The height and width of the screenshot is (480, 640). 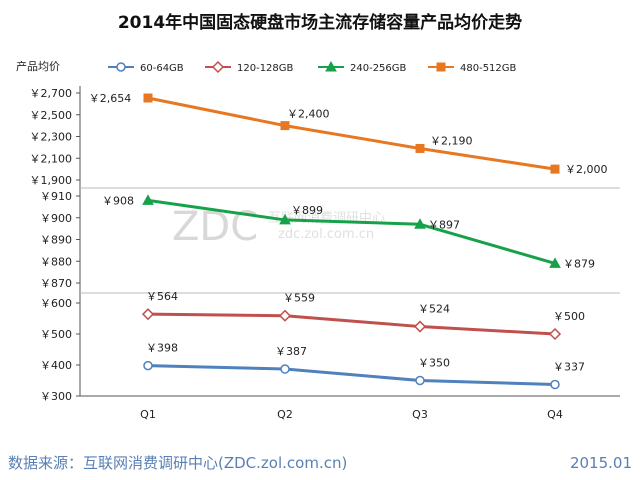 What do you see at coordinates (326, 234) in the screenshot?
I see `watermark-url: zdc.zol.com.cn` at bounding box center [326, 234].